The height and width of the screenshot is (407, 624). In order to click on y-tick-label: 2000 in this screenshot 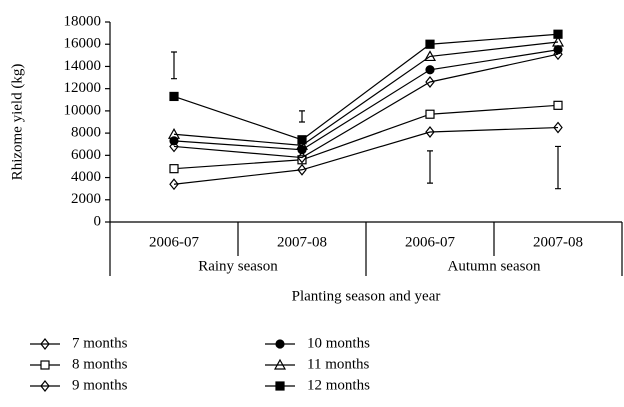, I will do `click(86, 199)`.